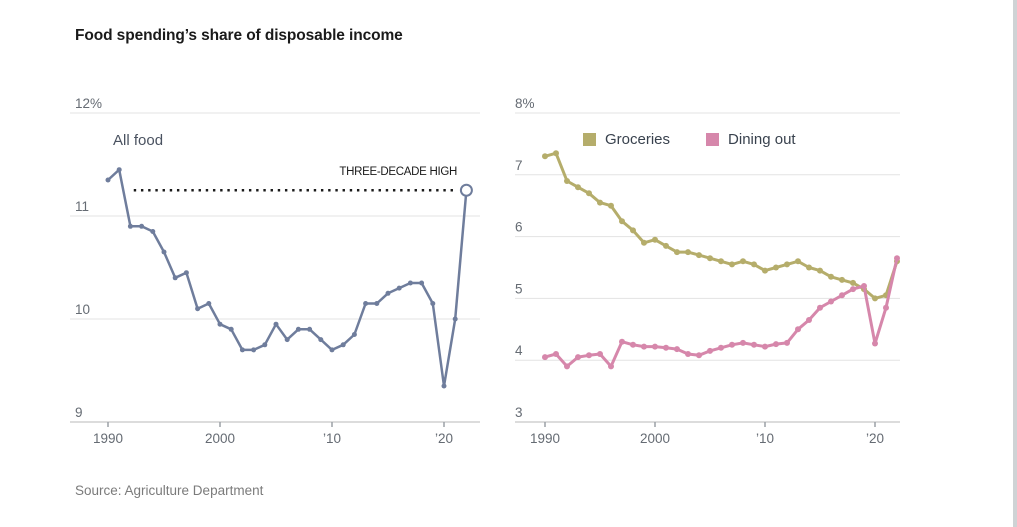 The height and width of the screenshot is (527, 1017). Describe the element at coordinates (519, 288) in the screenshot. I see `y-tick-label: 5` at that location.